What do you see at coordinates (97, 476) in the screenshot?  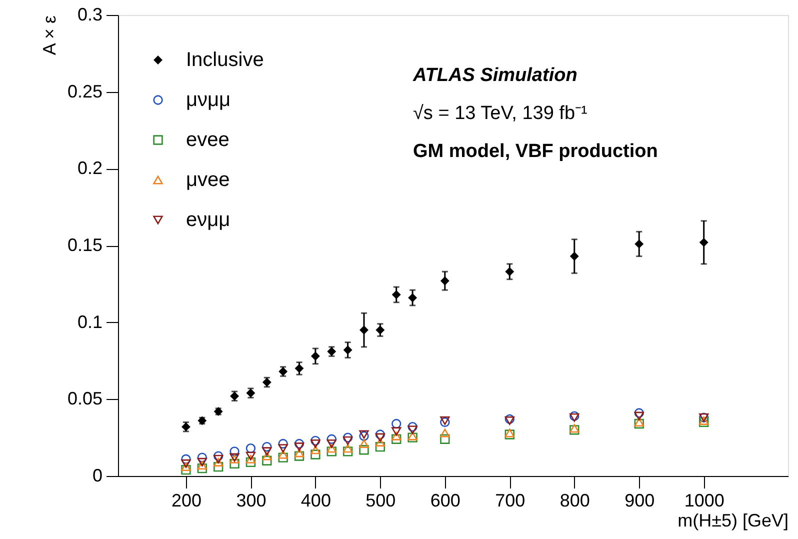 I see `y-tick-label: 0` at bounding box center [97, 476].